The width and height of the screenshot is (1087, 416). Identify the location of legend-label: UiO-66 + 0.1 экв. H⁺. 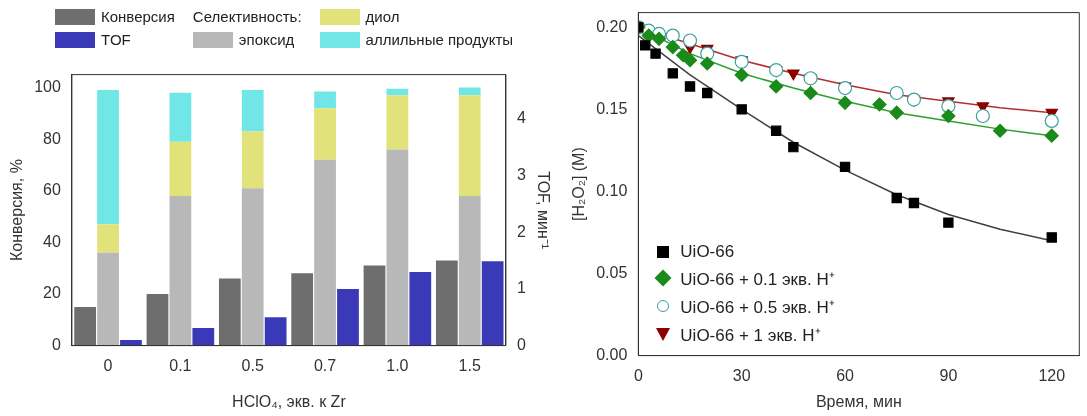
(757, 279).